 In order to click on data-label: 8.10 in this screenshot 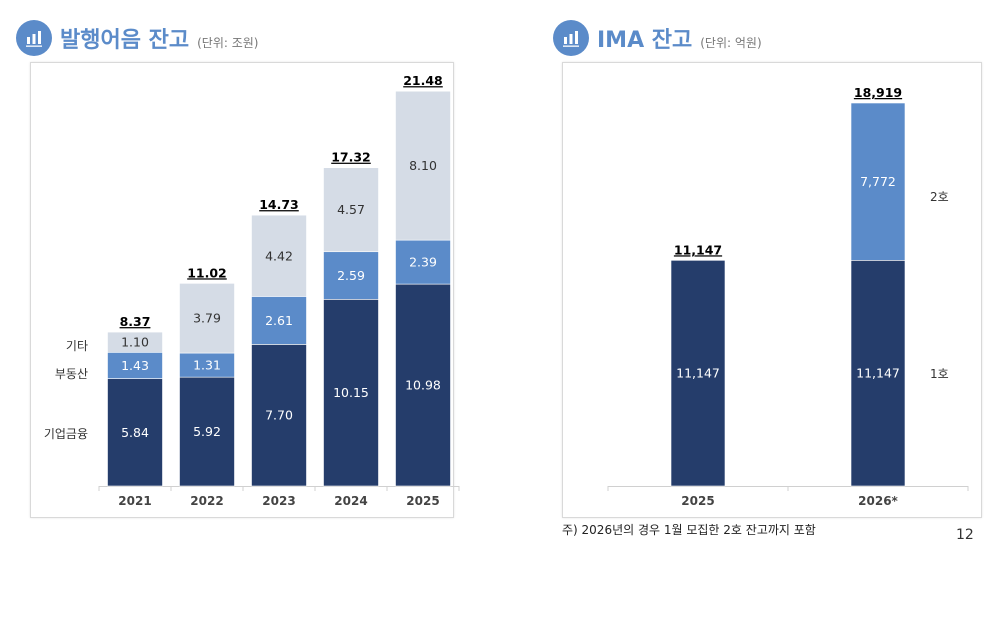, I will do `click(423, 165)`.